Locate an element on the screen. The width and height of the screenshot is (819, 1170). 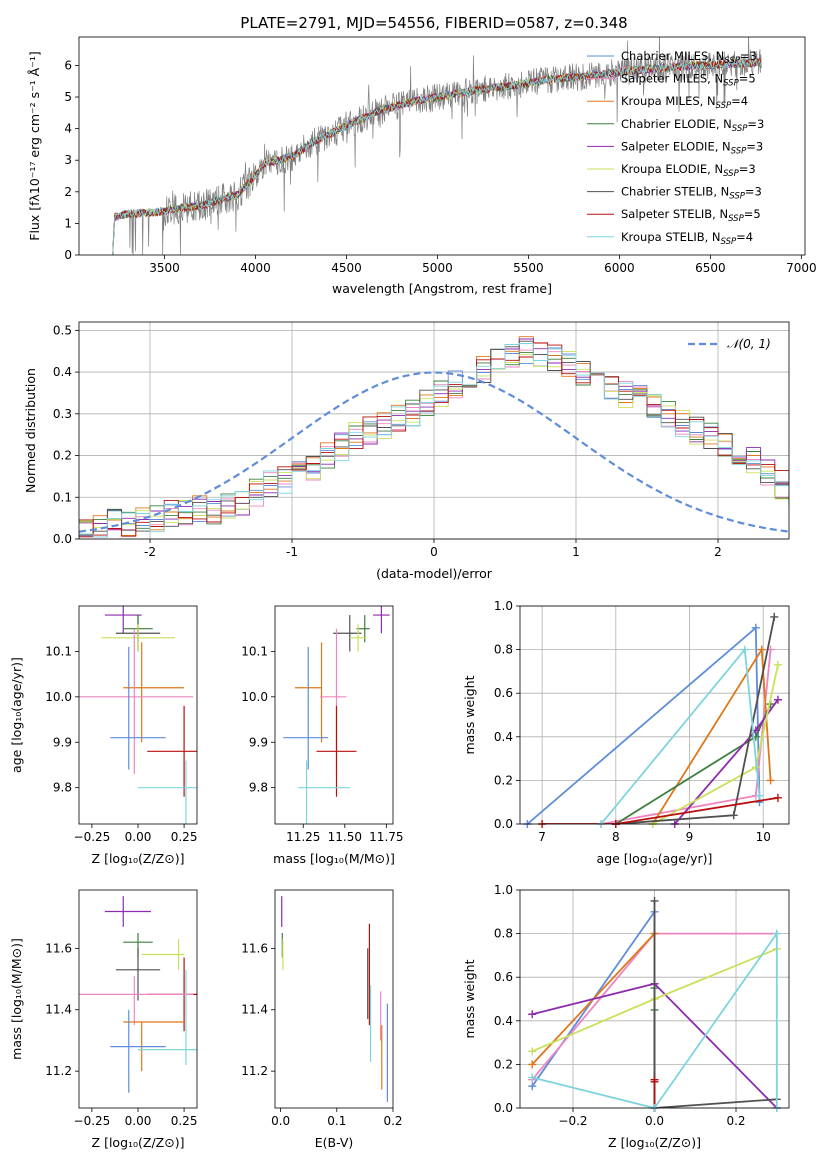
y-tick-label: 10.0 is located at coordinates (58, 697).